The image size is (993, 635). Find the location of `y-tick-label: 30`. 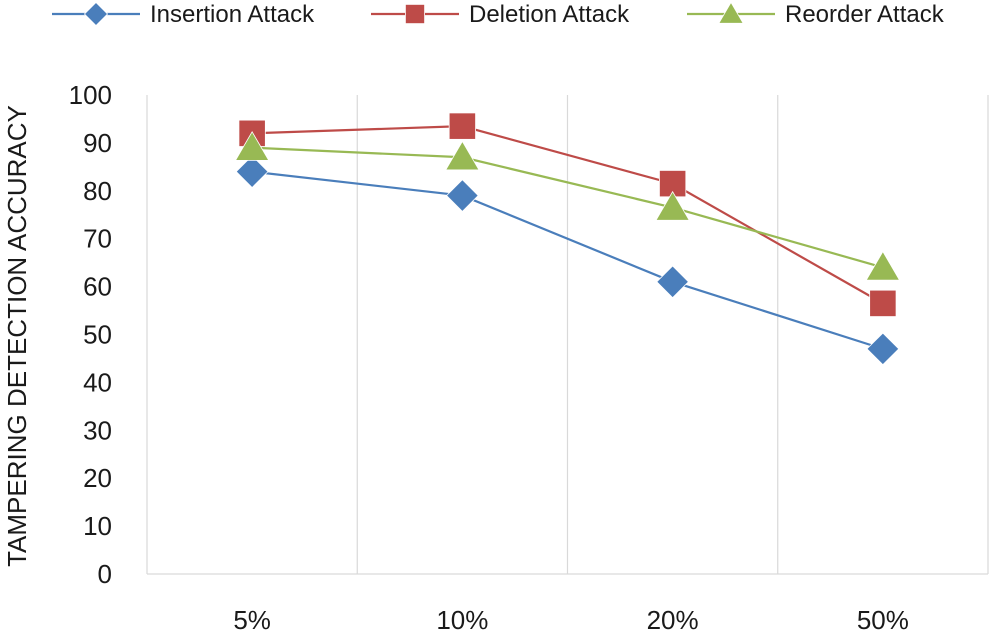

y-tick-label: 30 is located at coordinates (97, 430).